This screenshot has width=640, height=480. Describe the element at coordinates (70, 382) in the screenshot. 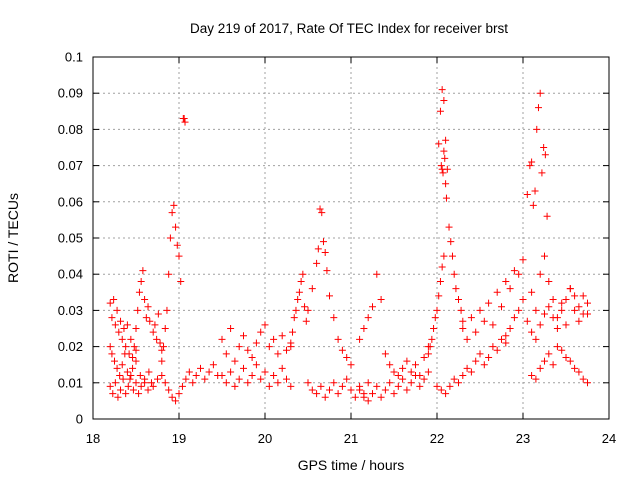

I see `y-tick-label: 0.01` at that location.